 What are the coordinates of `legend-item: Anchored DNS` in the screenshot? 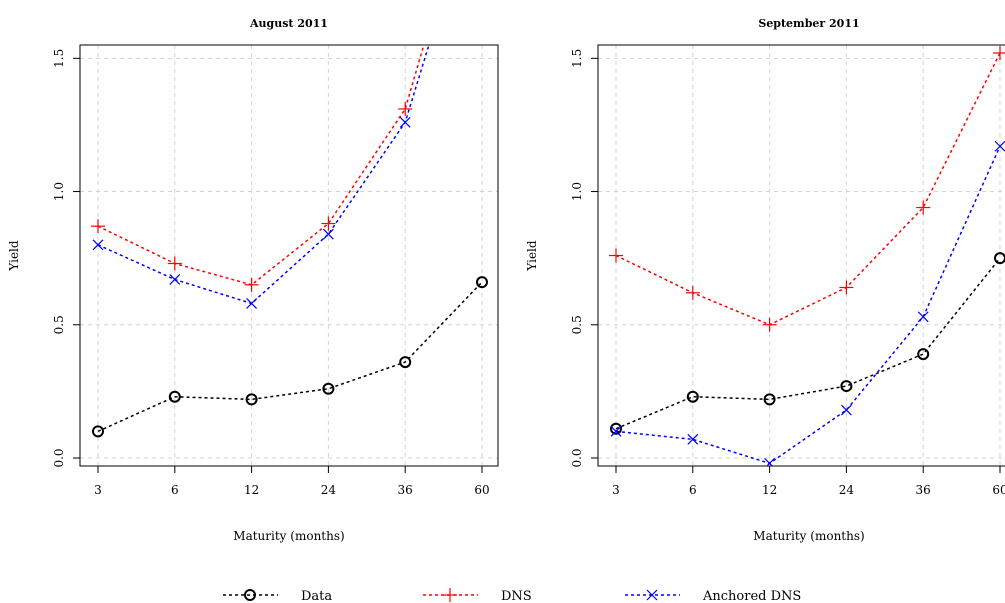 It's located at (713, 596).